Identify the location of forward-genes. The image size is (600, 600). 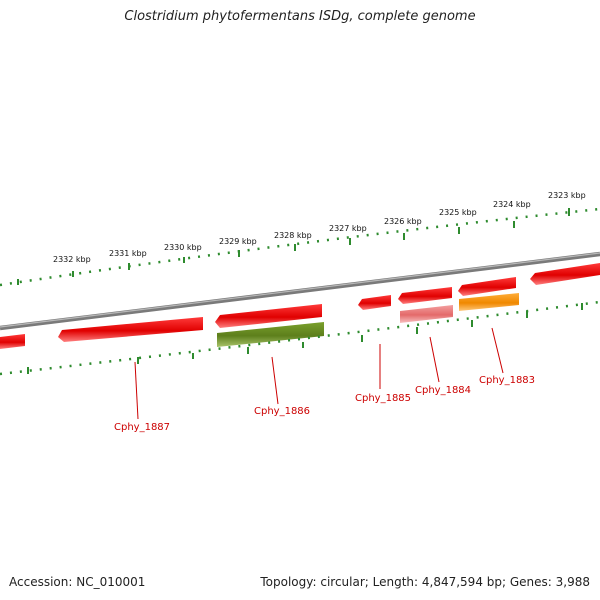
(300, 306).